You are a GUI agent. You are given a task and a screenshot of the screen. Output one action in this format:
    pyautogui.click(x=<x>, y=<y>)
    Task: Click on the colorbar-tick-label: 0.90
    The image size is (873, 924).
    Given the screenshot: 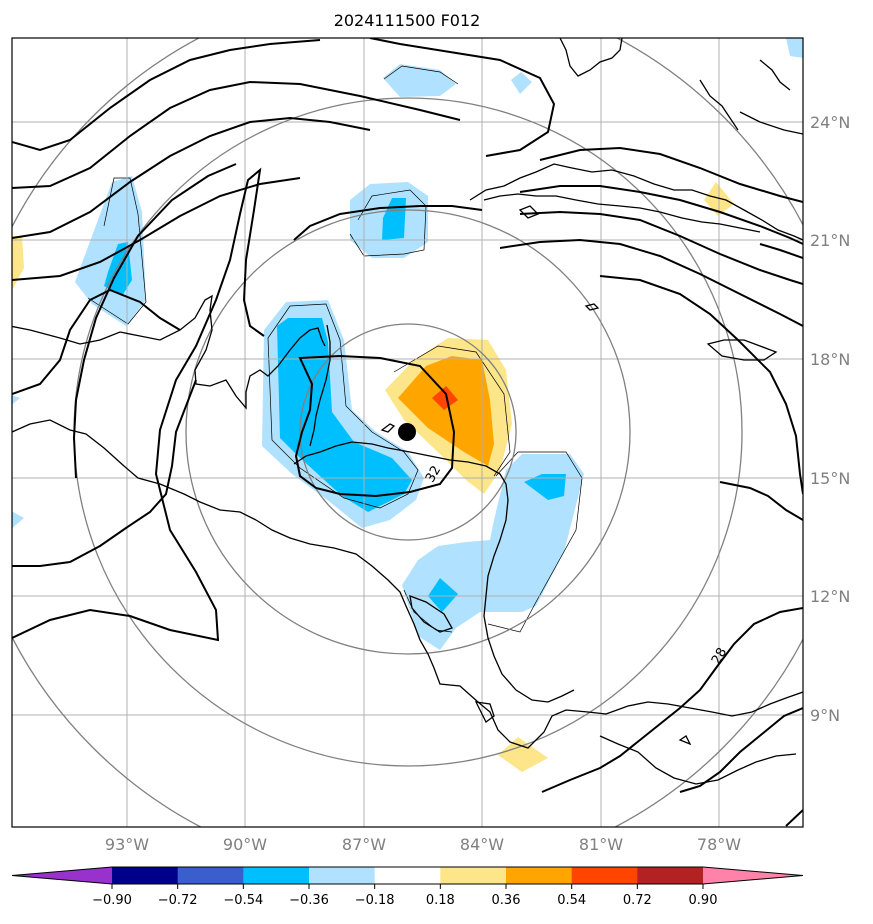 What is the action you would take?
    pyautogui.click(x=703, y=900)
    